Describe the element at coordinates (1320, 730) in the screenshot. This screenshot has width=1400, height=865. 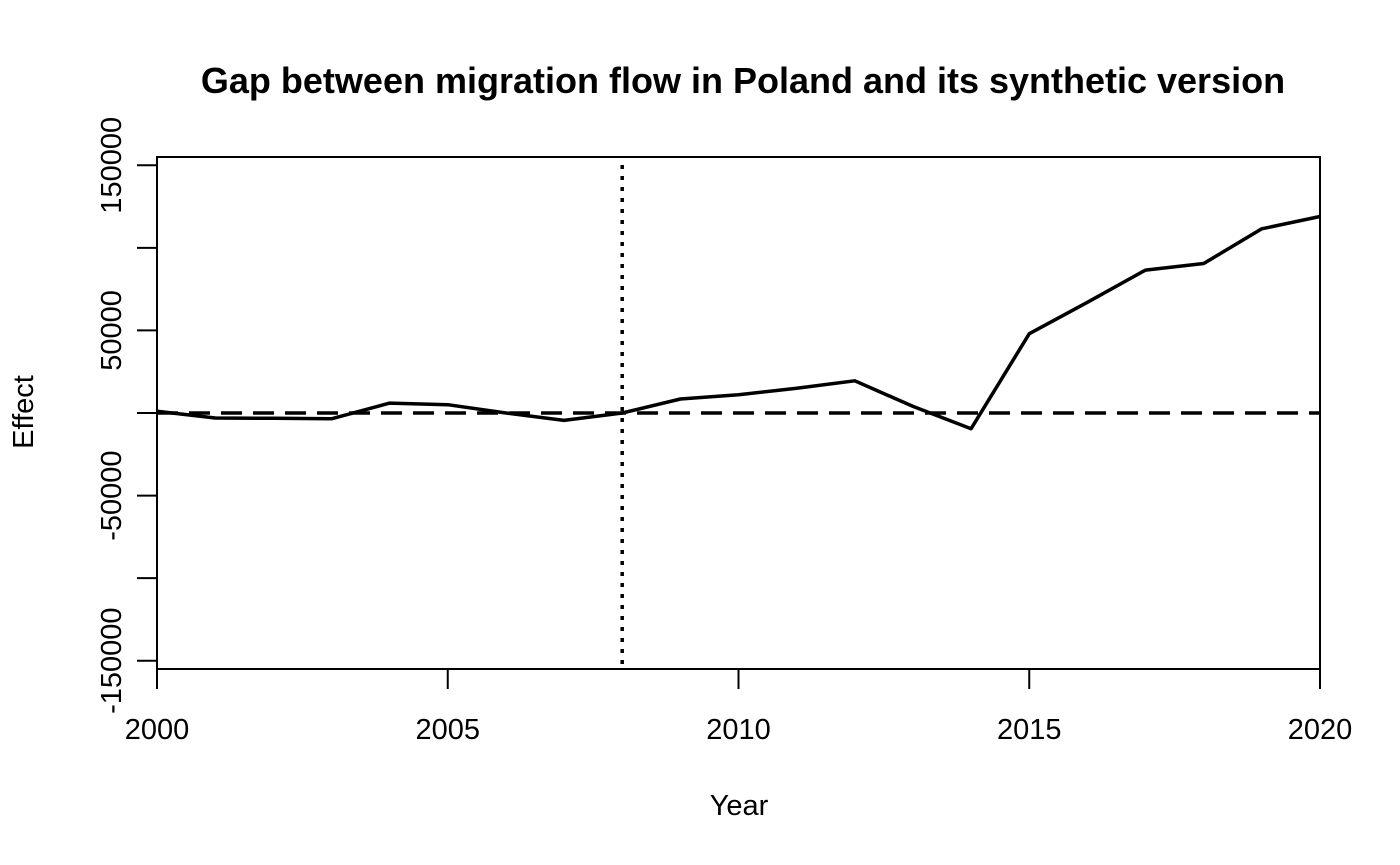
I see `x-tick-label: 2020` at that location.